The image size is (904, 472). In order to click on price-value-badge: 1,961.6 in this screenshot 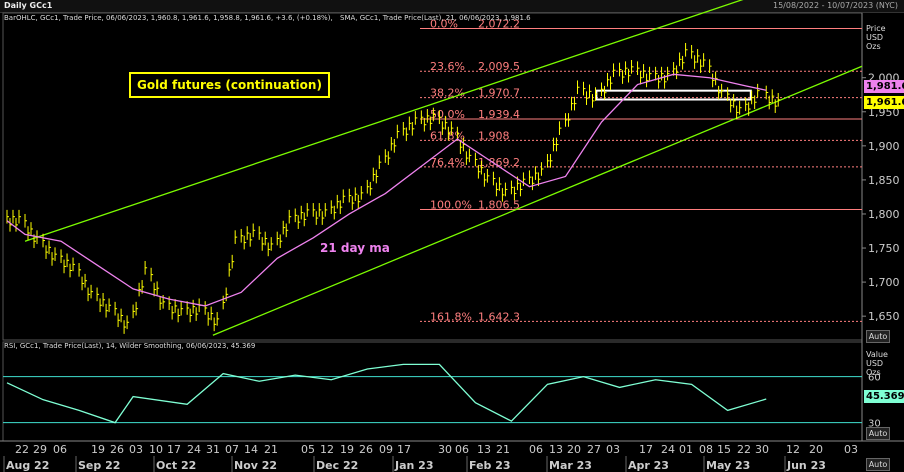, I will do `click(884, 102)`.